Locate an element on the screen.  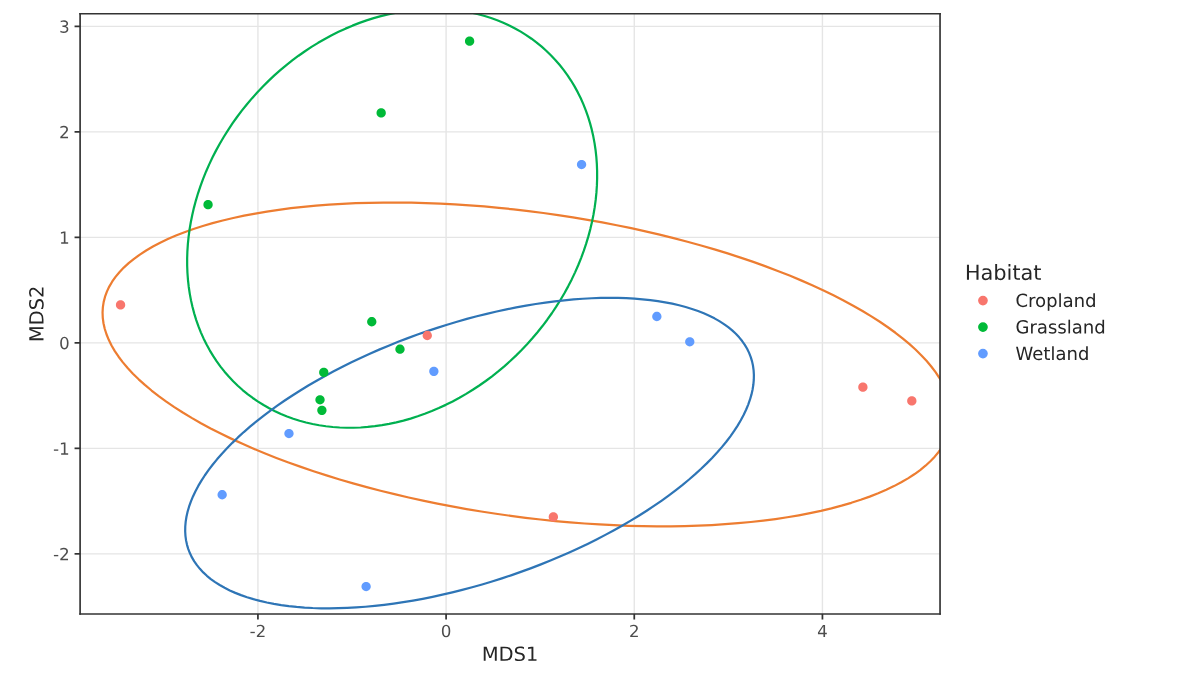
y-tick-label: -1 is located at coordinates (61, 448).